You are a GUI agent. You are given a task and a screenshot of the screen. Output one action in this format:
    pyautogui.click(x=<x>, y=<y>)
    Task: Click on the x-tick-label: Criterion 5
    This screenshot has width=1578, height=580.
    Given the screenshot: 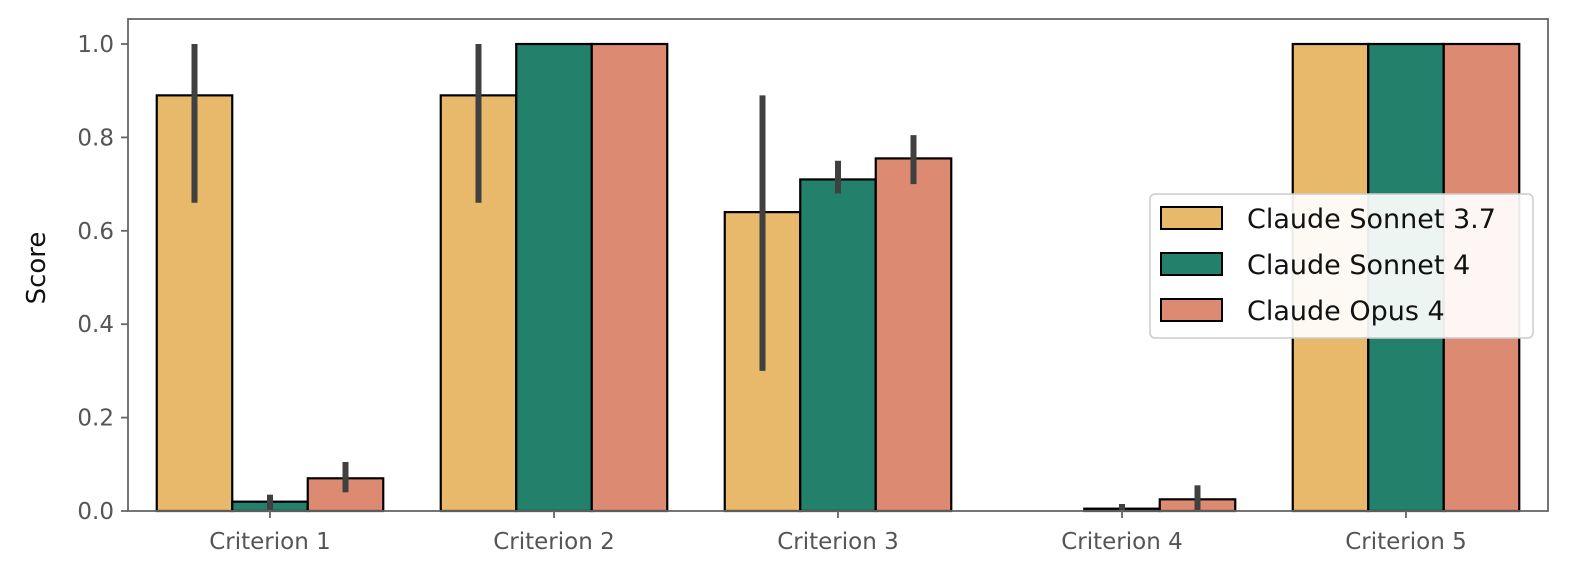 What is the action you would take?
    pyautogui.click(x=1406, y=542)
    